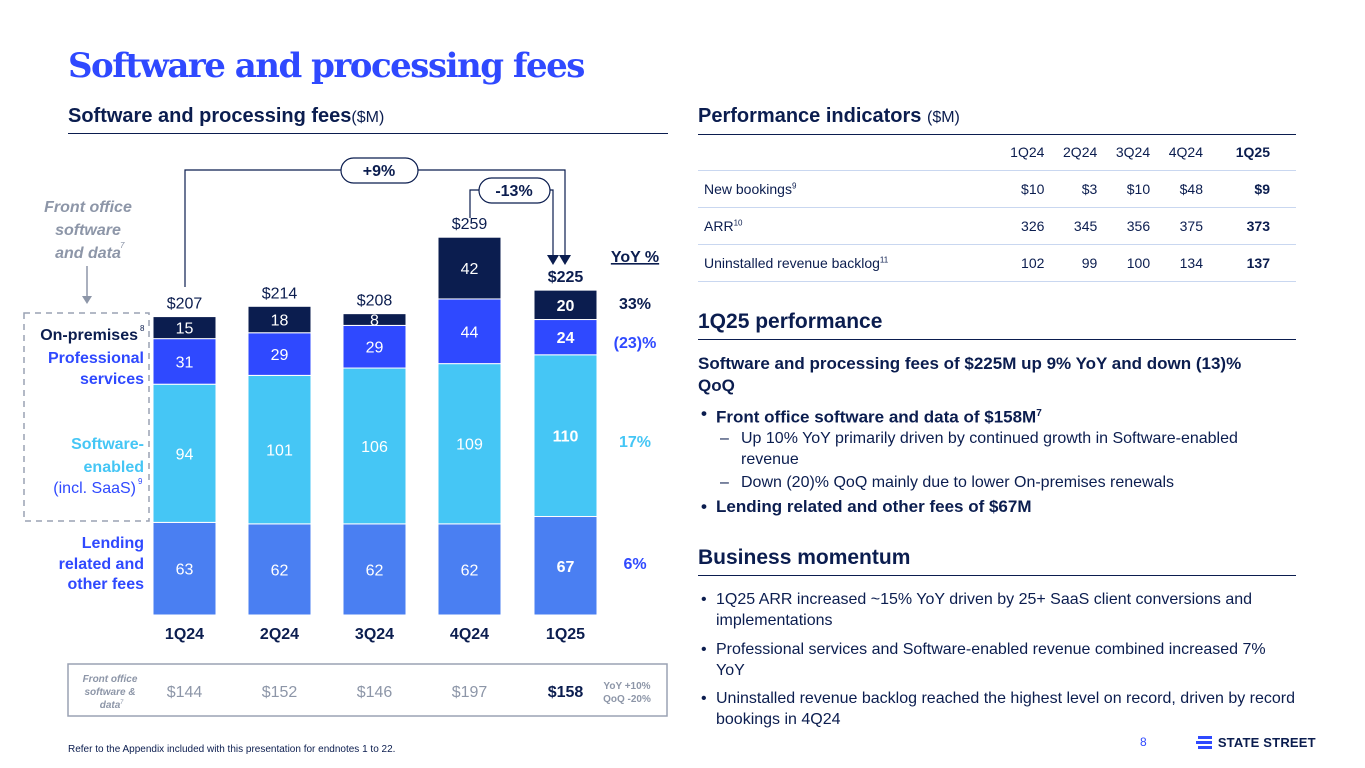 This screenshot has height=768, width=1365. What do you see at coordinates (1071, 263) in the screenshot?
I see `table-cell: 99` at bounding box center [1071, 263].